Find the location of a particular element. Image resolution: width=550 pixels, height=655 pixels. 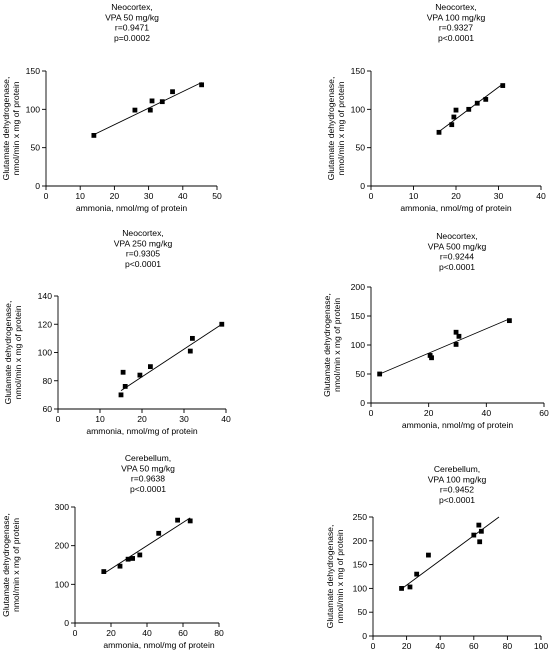

chart-title-line: r=0.9305 is located at coordinates (143, 254).